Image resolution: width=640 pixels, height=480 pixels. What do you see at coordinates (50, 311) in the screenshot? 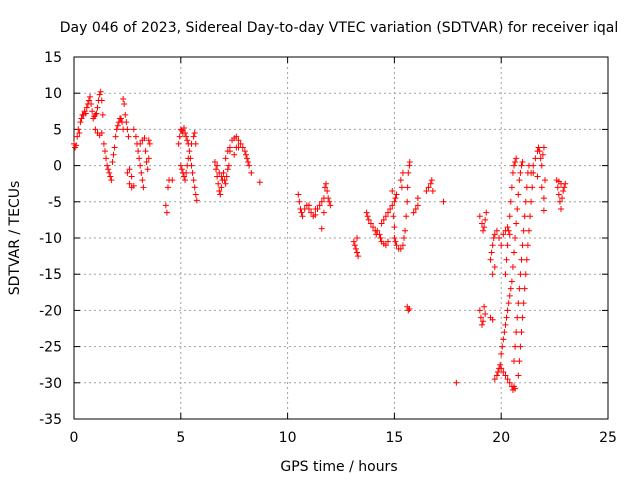
I see `y-tick-label: -20` at bounding box center [50, 311].